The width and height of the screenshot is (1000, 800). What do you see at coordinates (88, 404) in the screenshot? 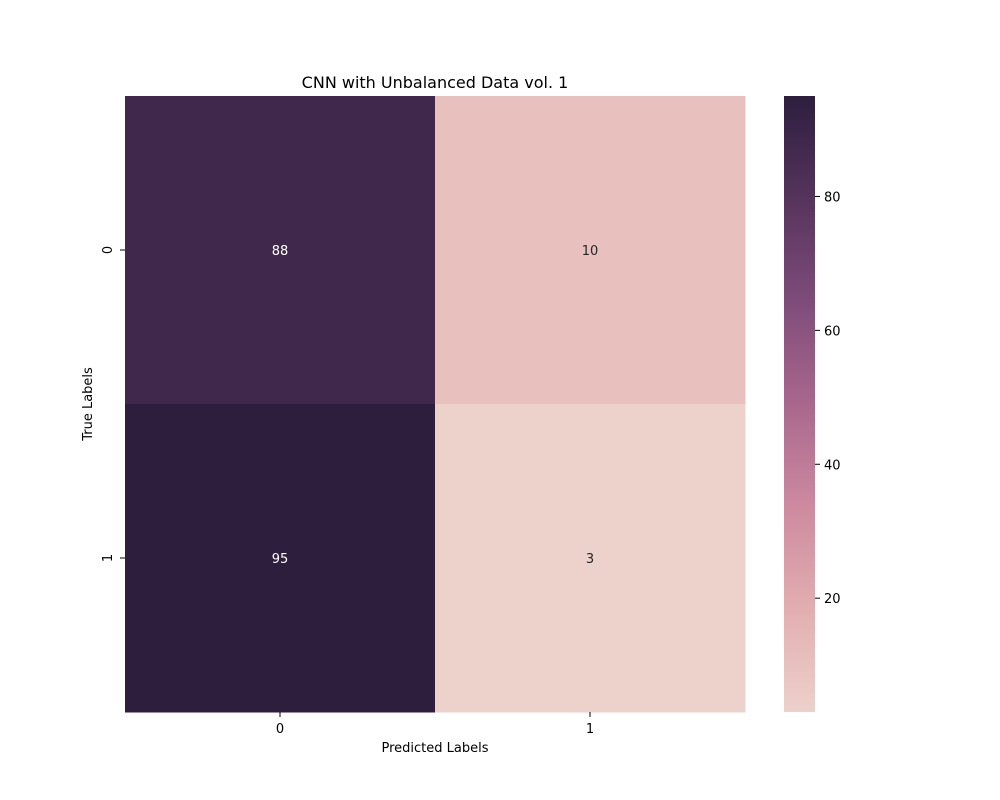
I see `y-axis-label: True Labels` at bounding box center [88, 404].